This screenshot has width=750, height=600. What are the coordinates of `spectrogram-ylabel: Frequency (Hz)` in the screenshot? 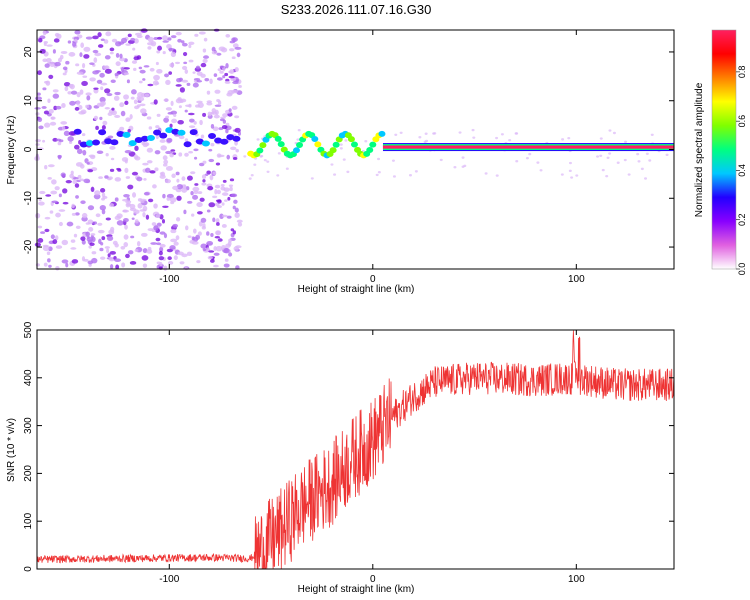 It's located at (11, 150).